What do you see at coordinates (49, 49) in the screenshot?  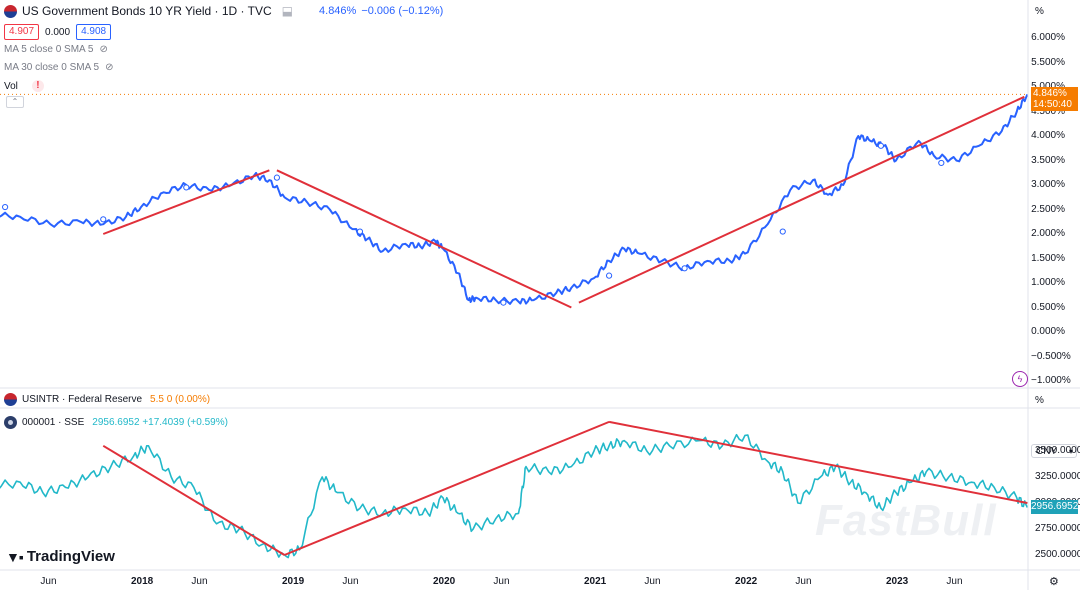 I see `ma5-label: MA 5 close 0 SMA 5` at bounding box center [49, 49].